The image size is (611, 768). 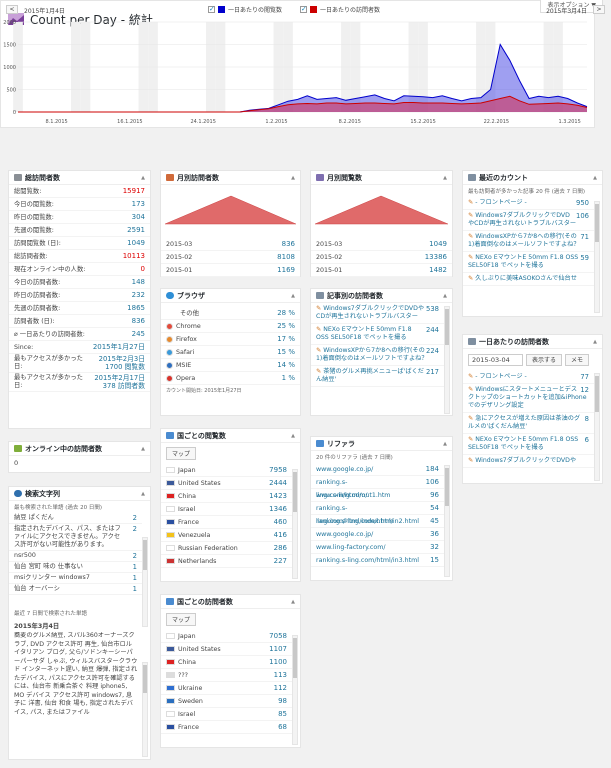 I want to click on views-swatch, so click(x=221, y=9).